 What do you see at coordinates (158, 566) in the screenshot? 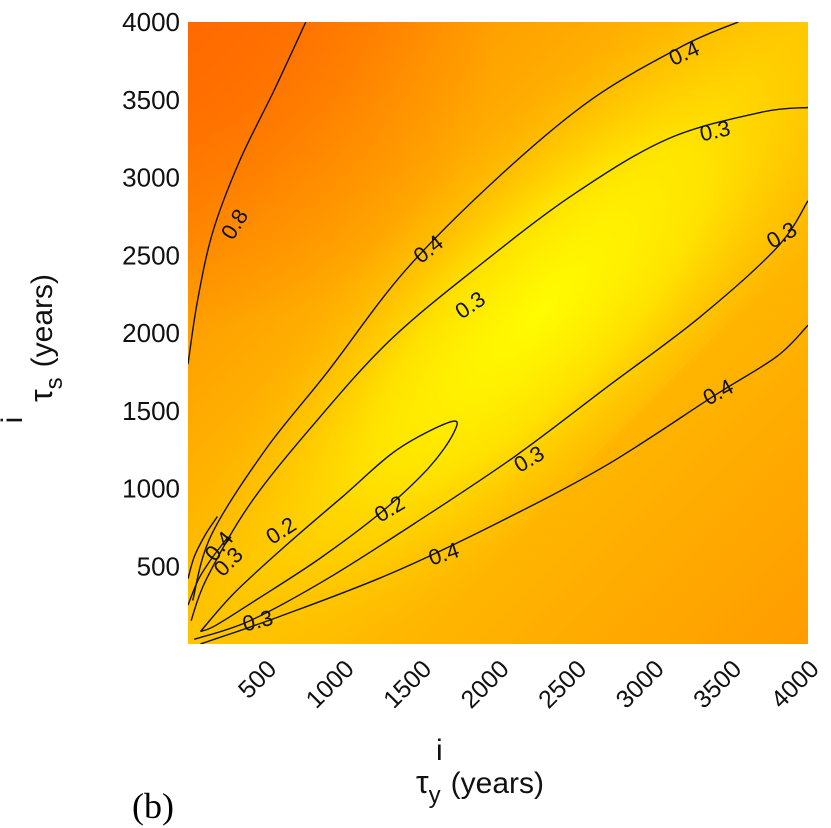
I see `y-tick-label: 500` at bounding box center [158, 566].